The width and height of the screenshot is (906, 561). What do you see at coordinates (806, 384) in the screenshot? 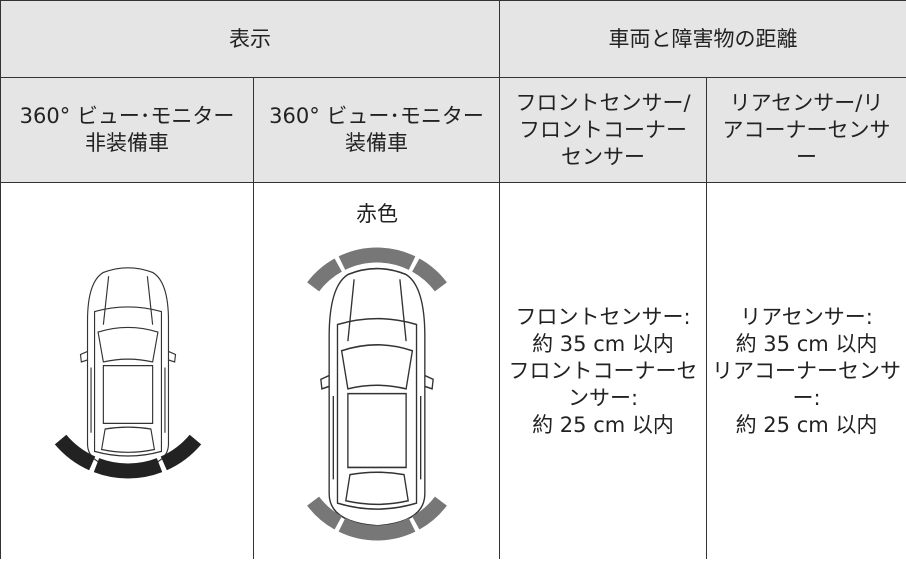
I see `text-line: リアコーナーセンサー:` at bounding box center [806, 384].